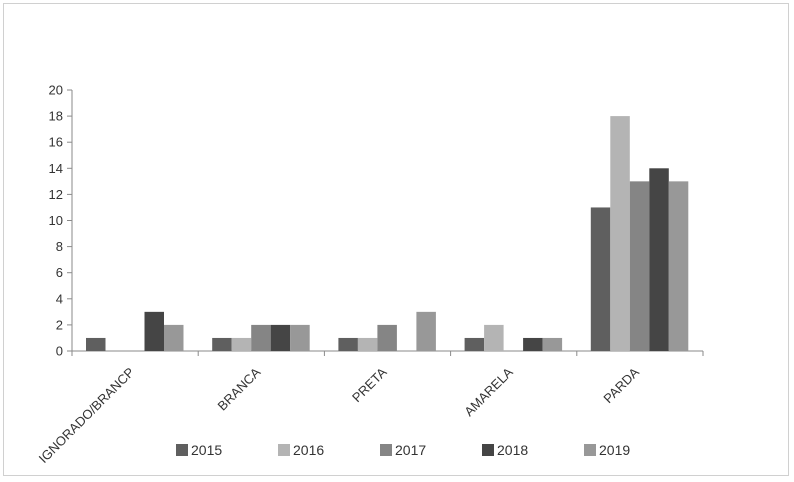 This screenshot has height=482, width=794. What do you see at coordinates (59, 272) in the screenshot?
I see `y-tick-label: 6` at bounding box center [59, 272].